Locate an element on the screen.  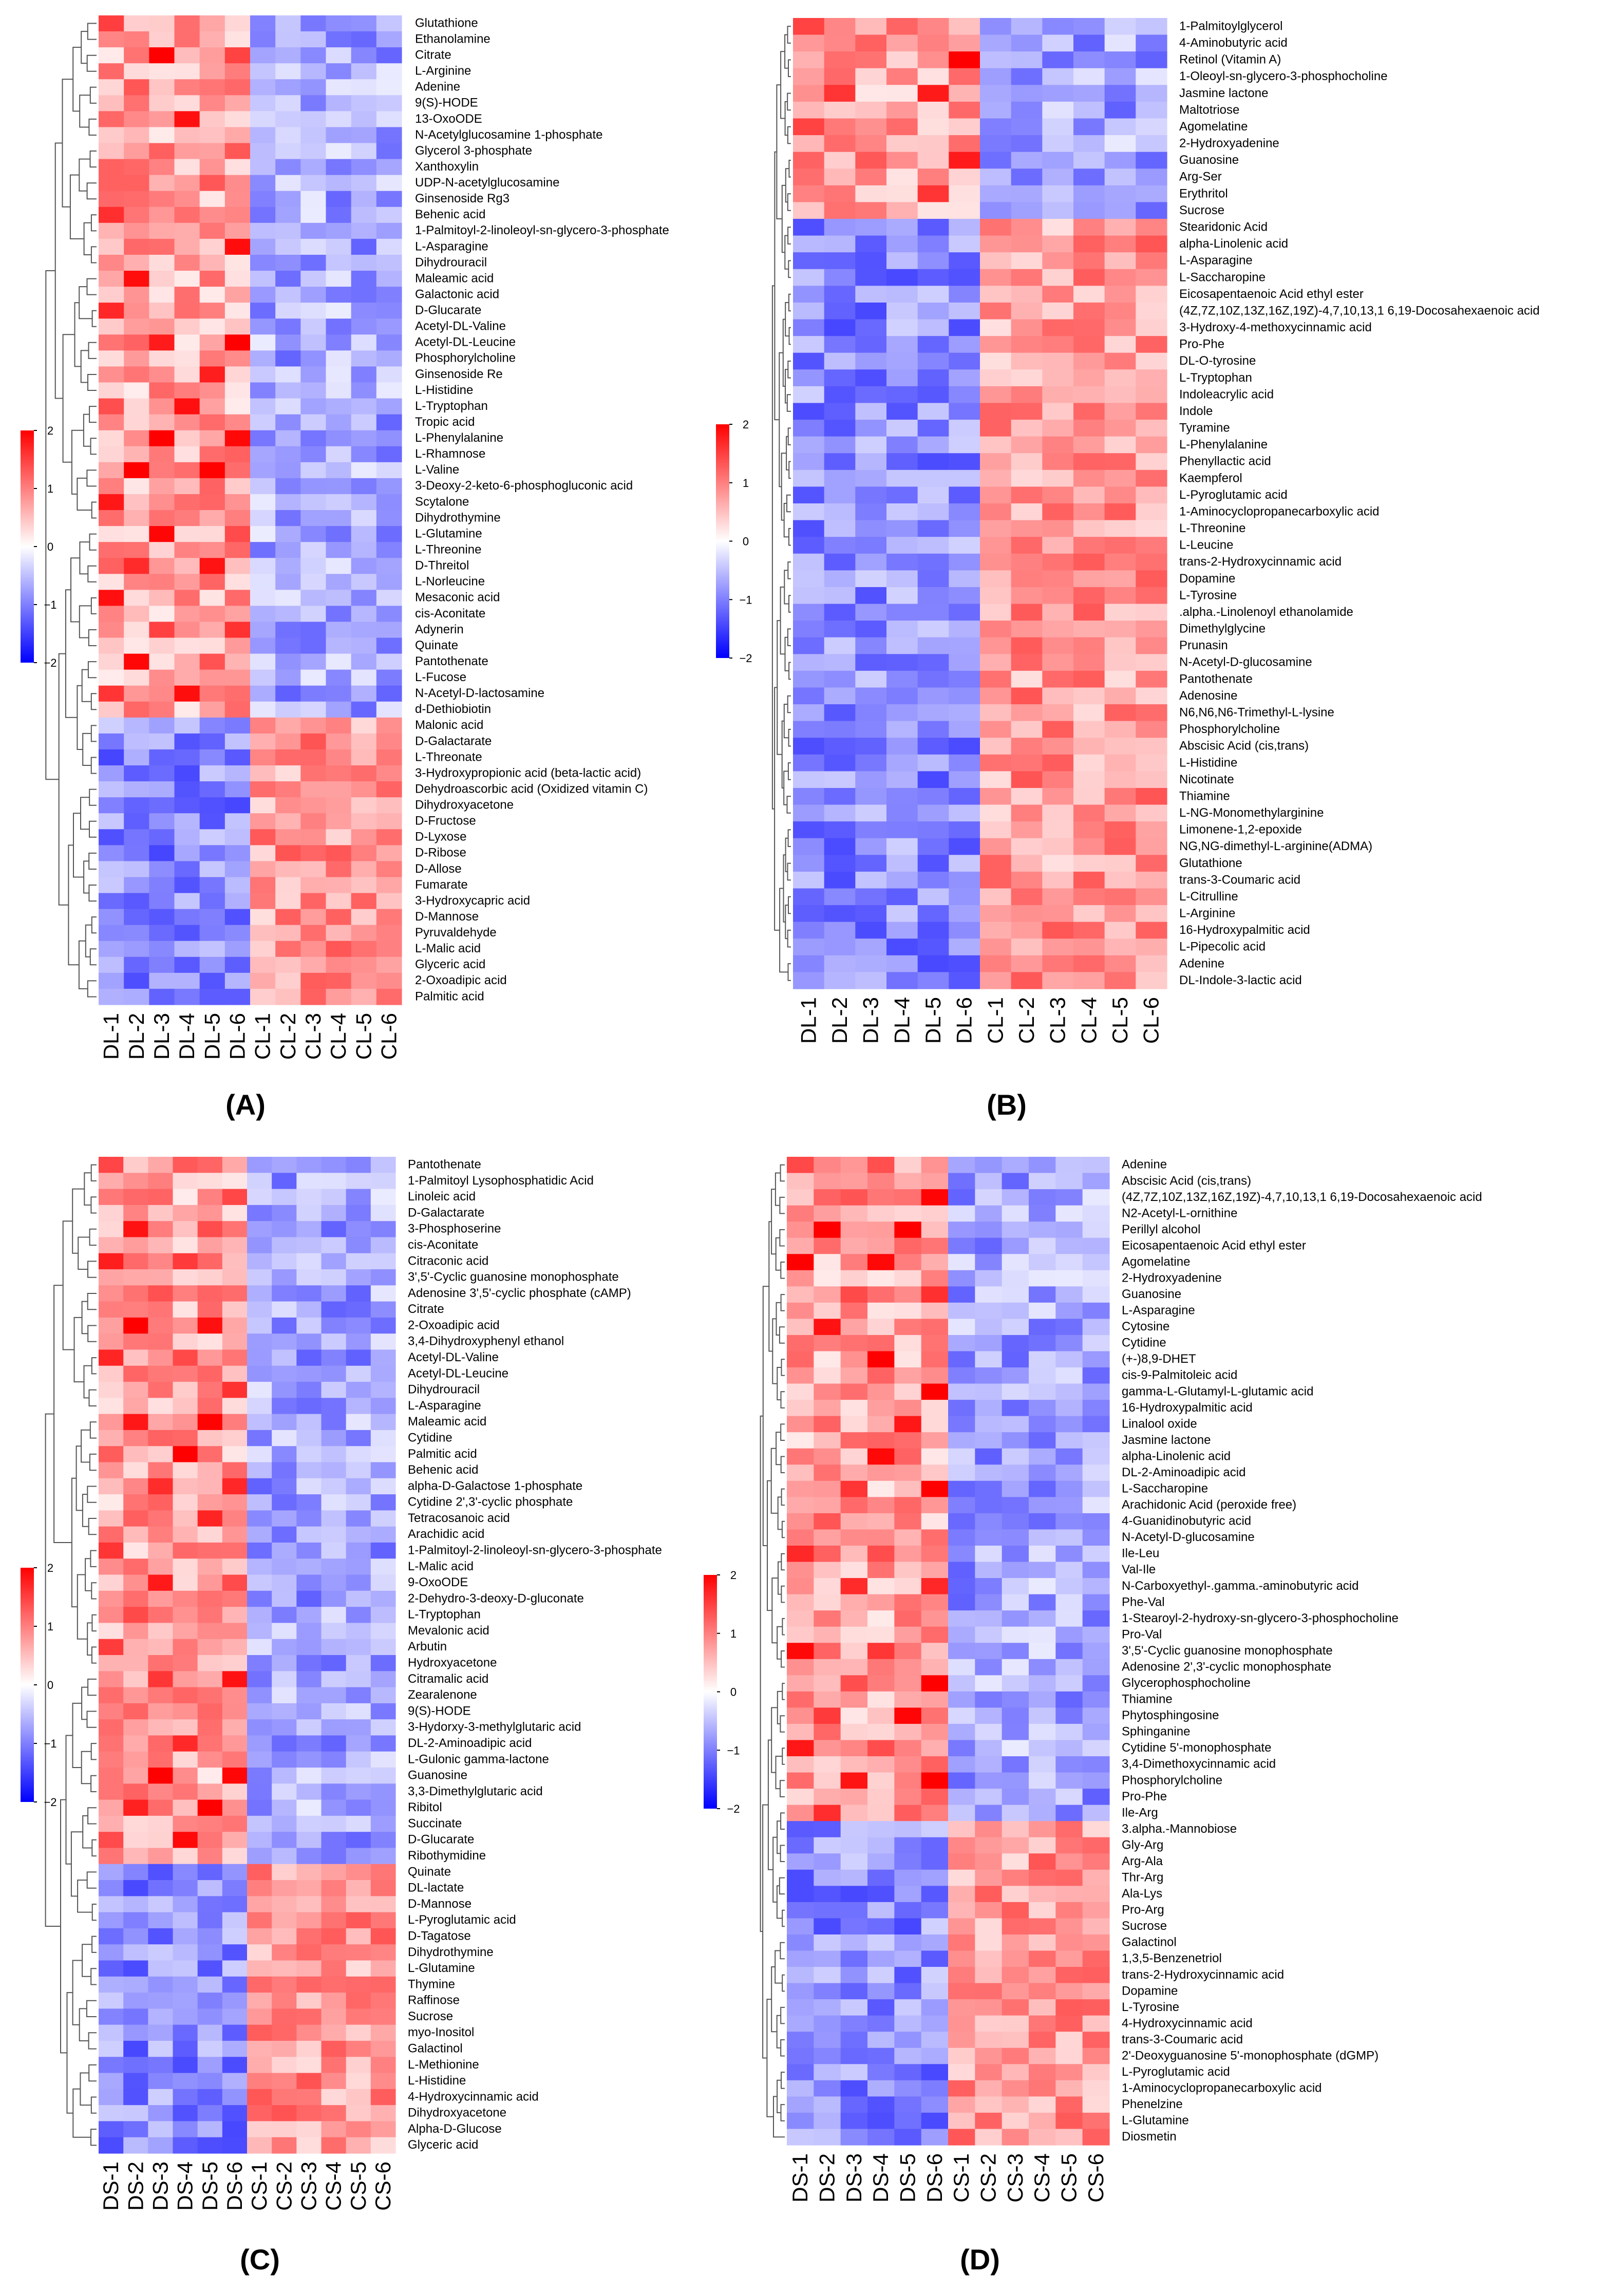
row-label: Stearidonic Acid is located at coordinates (1223, 227).